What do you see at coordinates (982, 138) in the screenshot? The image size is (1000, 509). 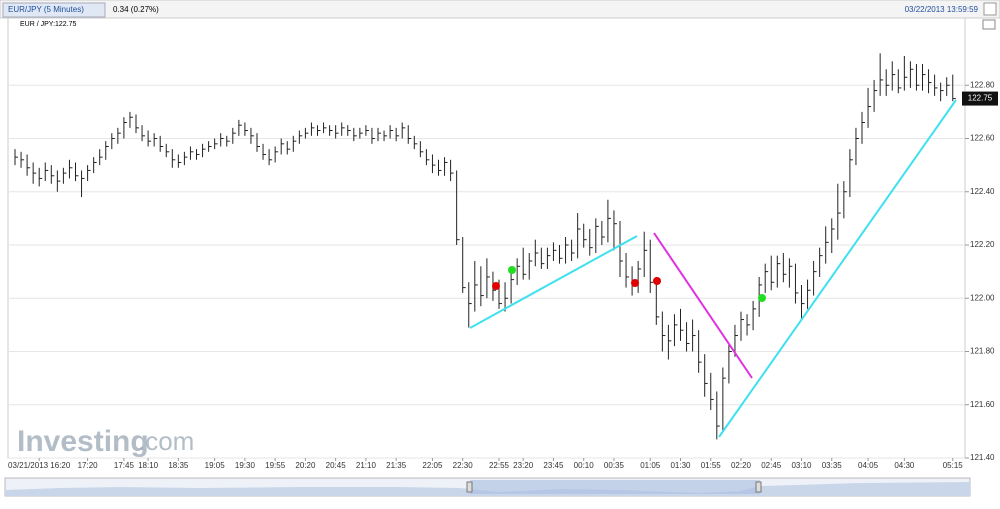 I see `y-tick-label: 122.60` at bounding box center [982, 138].